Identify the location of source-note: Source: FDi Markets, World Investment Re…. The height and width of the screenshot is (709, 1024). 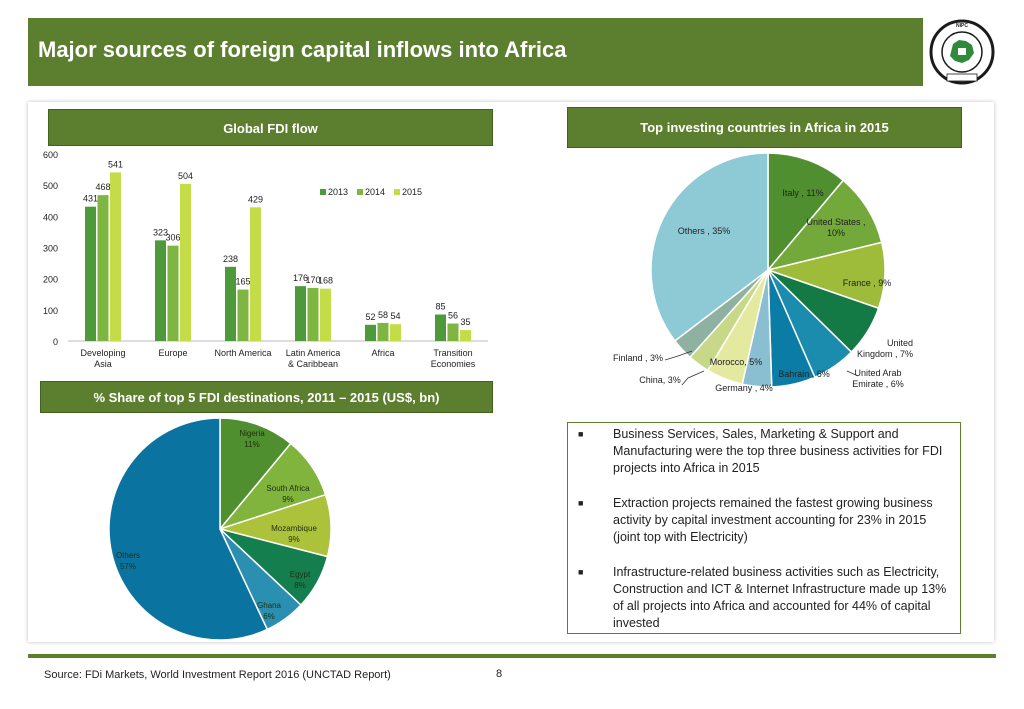
(217, 675).